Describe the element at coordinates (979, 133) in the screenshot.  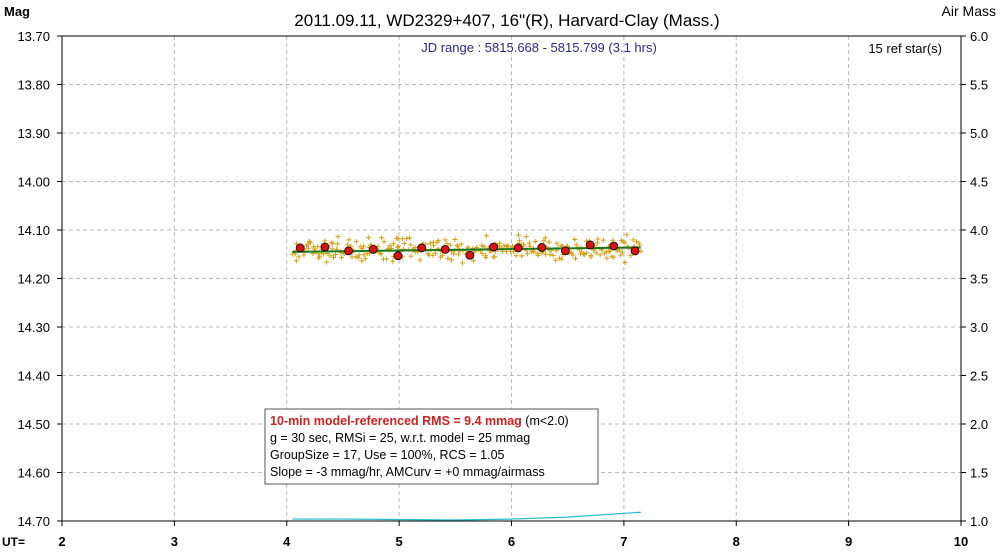
I see `y-right-tick-label: 5.0` at that location.